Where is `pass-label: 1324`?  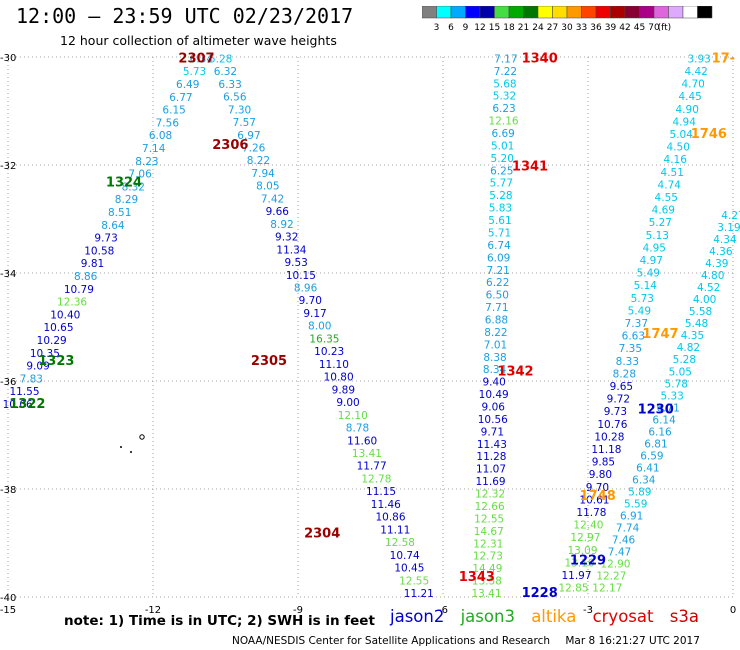 pass-label: 1324 is located at coordinates (124, 183).